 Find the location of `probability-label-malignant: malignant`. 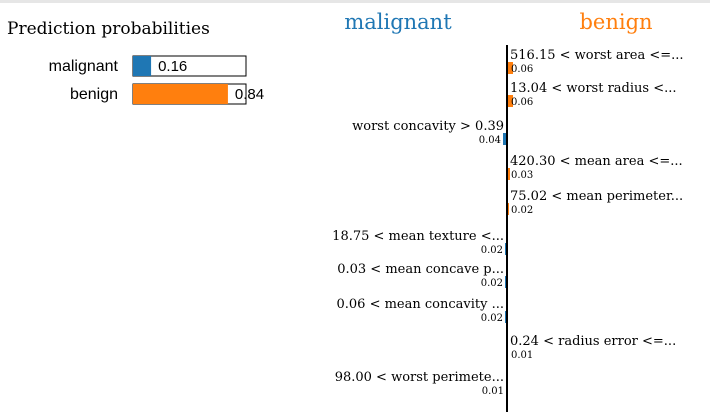

probability-label-malignant: malignant is located at coordinates (84, 66).